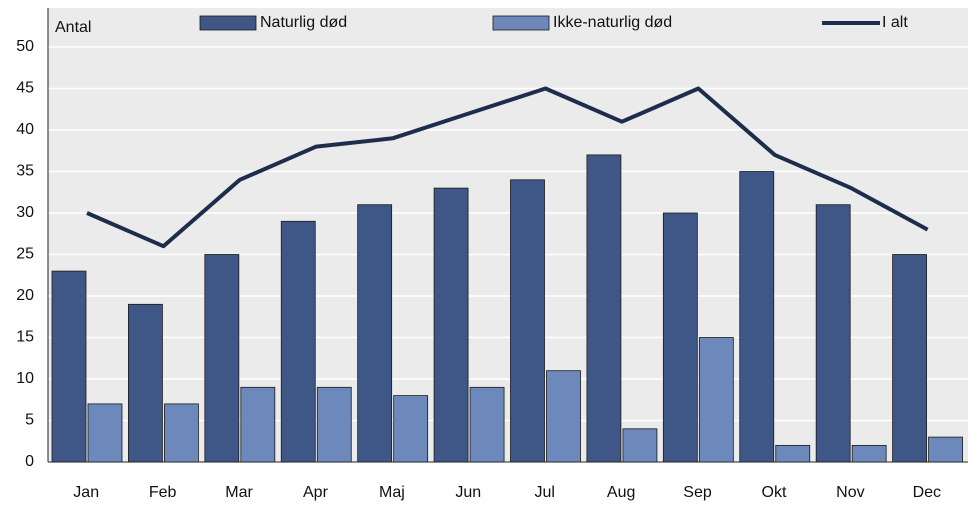 The image size is (979, 510). What do you see at coordinates (895, 22) in the screenshot?
I see `legend-label: I alt` at bounding box center [895, 22].